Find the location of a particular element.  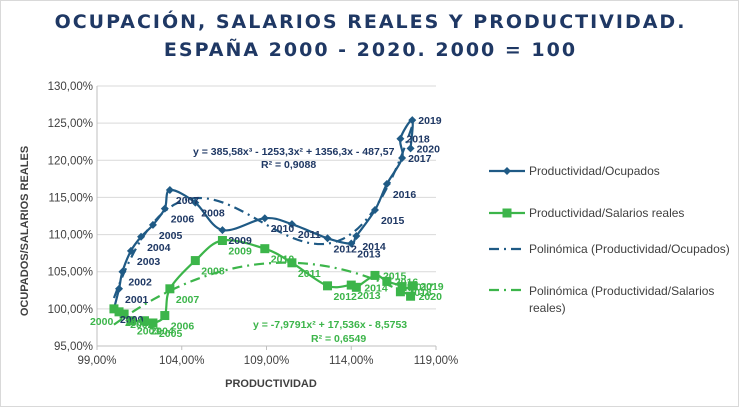

x-tick-label: 104,00% is located at coordinates (181, 361).